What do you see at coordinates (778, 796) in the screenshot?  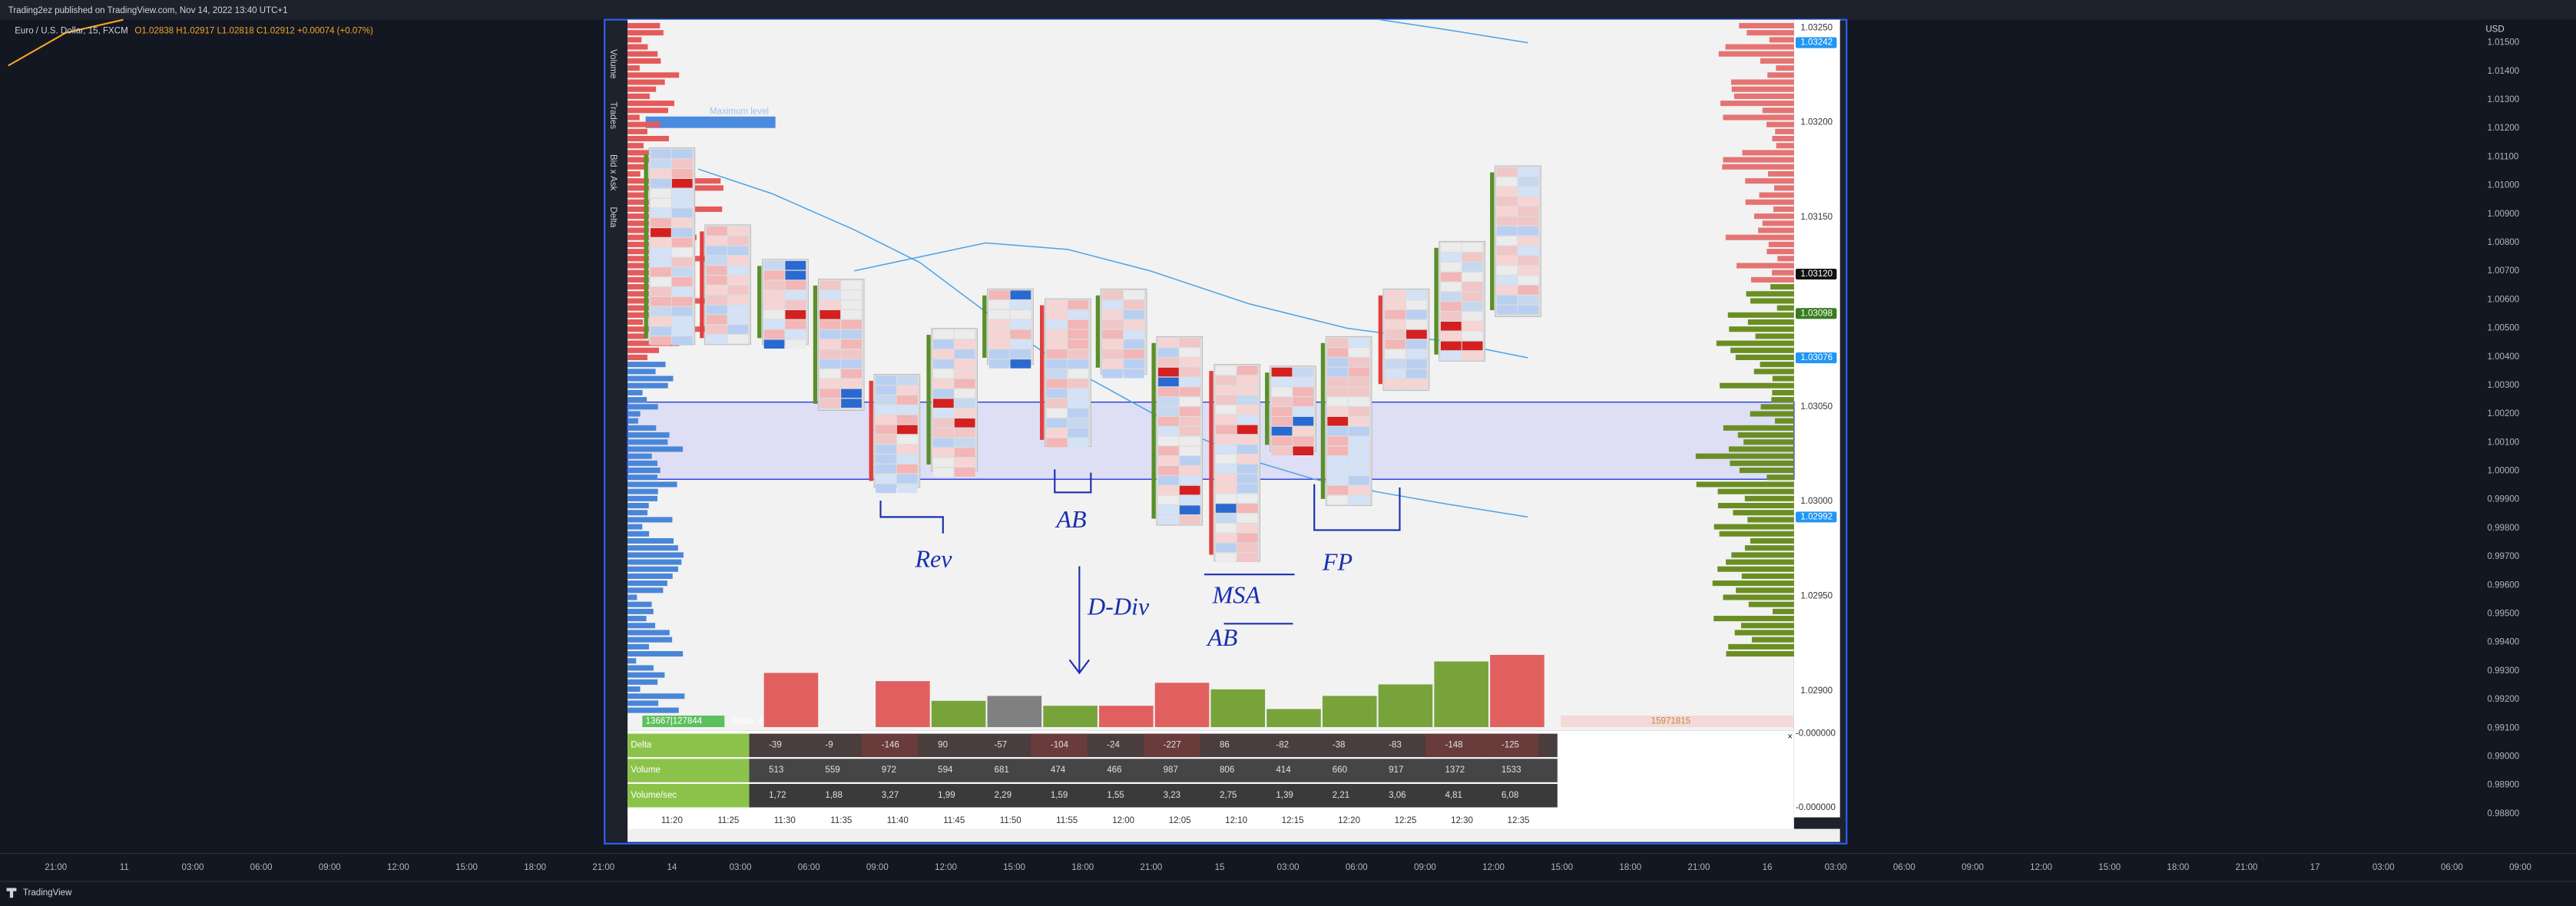 I see `cell: 1,72` at bounding box center [778, 796].